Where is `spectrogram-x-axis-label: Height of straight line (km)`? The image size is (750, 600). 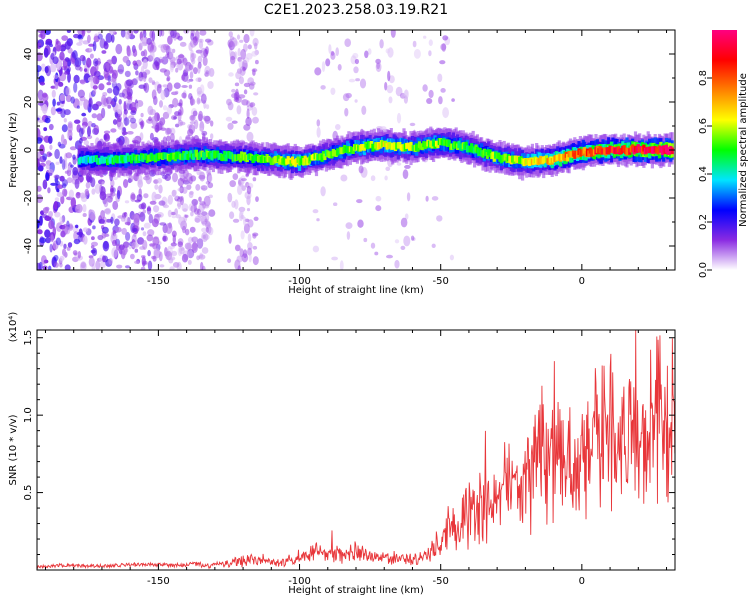
spectrogram-x-axis-label: Height of straight line (km) is located at coordinates (356, 290).